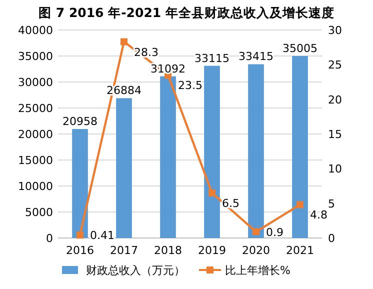 The width and height of the screenshot is (373, 289). What do you see at coordinates (300, 48) in the screenshot?
I see `data-label: 35005` at bounding box center [300, 48].